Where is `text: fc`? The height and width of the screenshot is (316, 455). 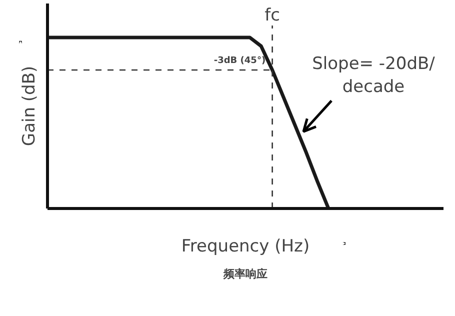
text: fc is located at coordinates (272, 16).